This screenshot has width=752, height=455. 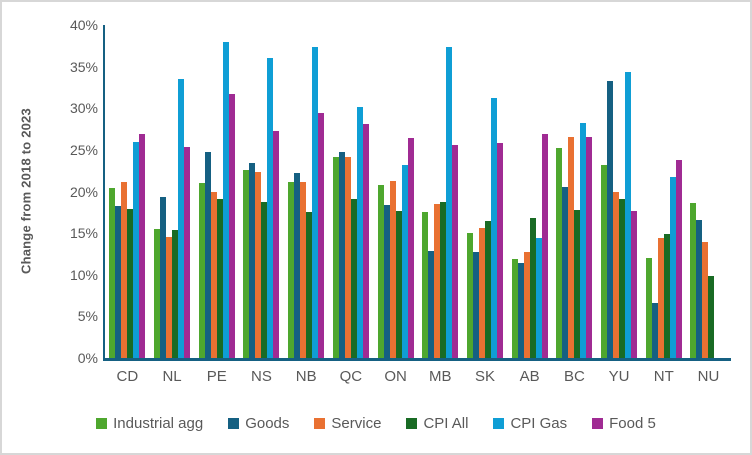 I want to click on y-tick-label: 40%, so click(x=83, y=25).